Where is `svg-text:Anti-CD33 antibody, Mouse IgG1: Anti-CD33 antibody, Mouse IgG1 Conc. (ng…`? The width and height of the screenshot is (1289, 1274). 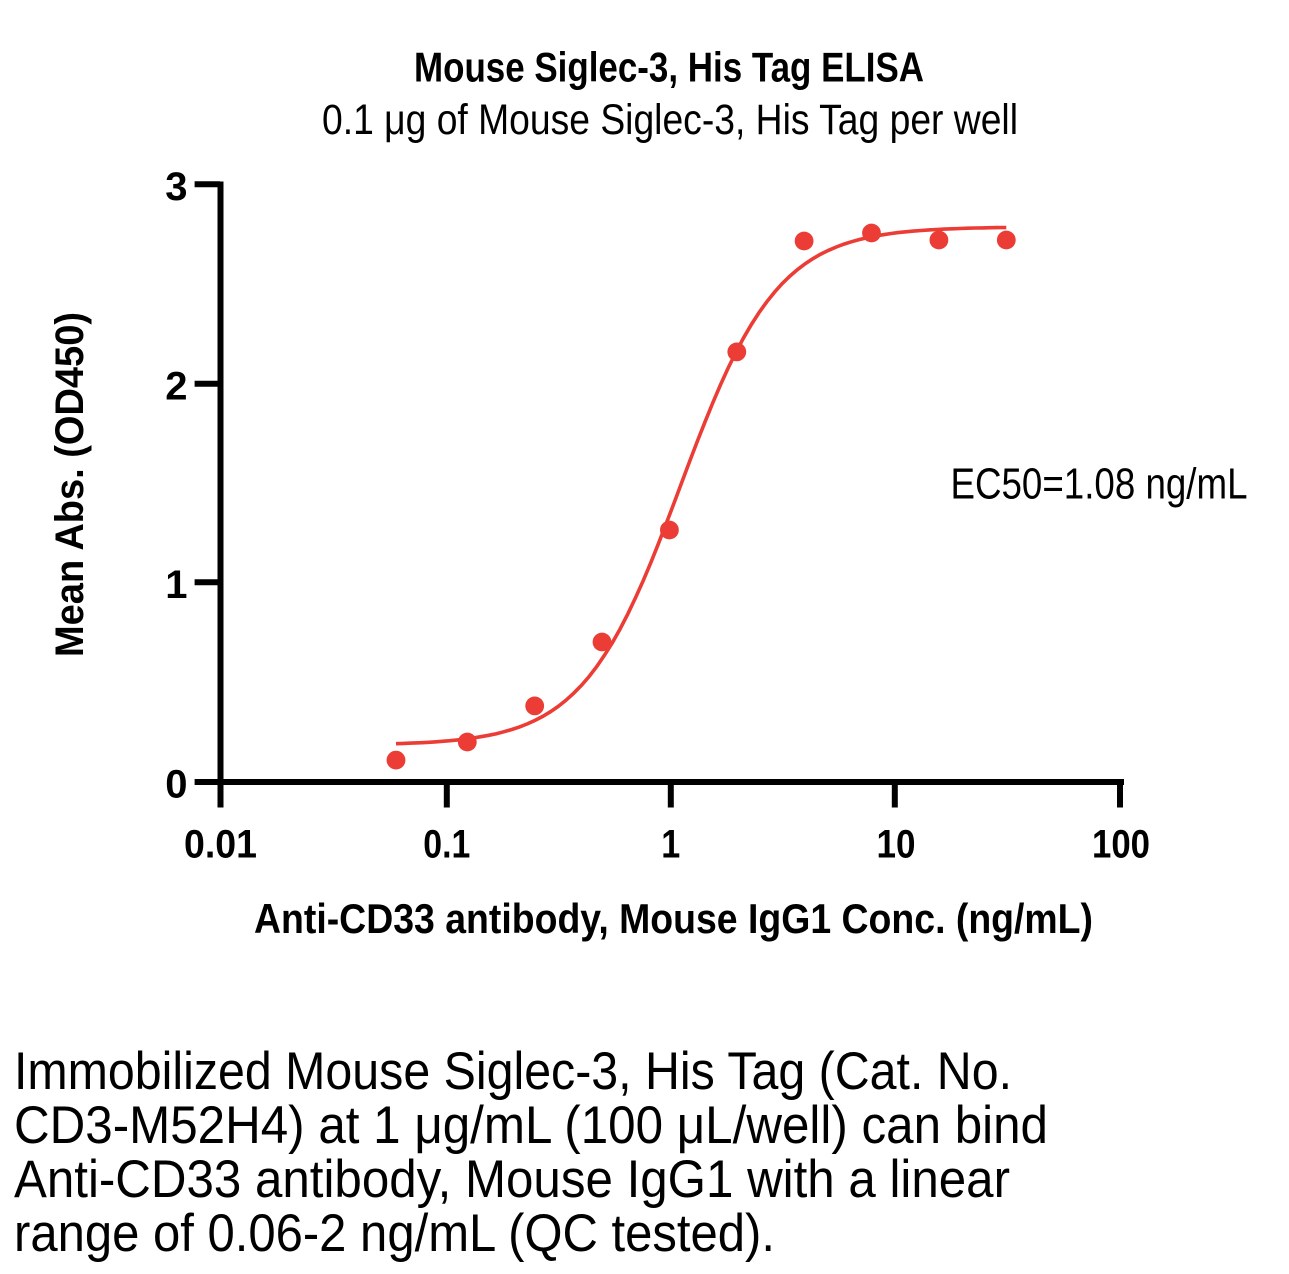
svg-text:Anti-CD33 antibody, Mouse IgG1: Anti-CD33 antibody, Mouse IgG1 Conc. (ng… is located at coordinates (673, 918).